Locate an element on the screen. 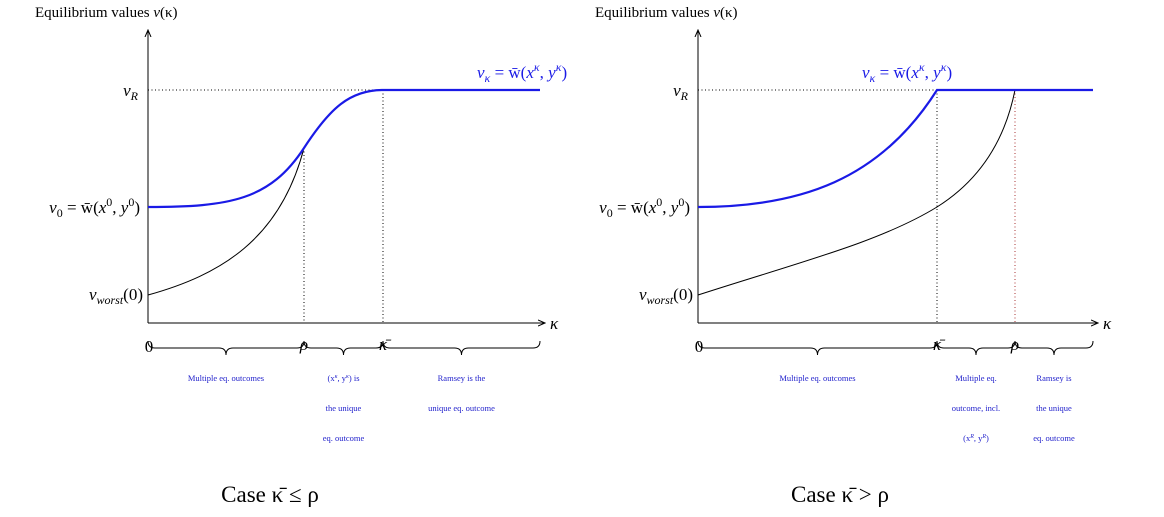 This screenshot has height=517, width=1164. segment-text: outcome, incl. is located at coordinates (976, 408).